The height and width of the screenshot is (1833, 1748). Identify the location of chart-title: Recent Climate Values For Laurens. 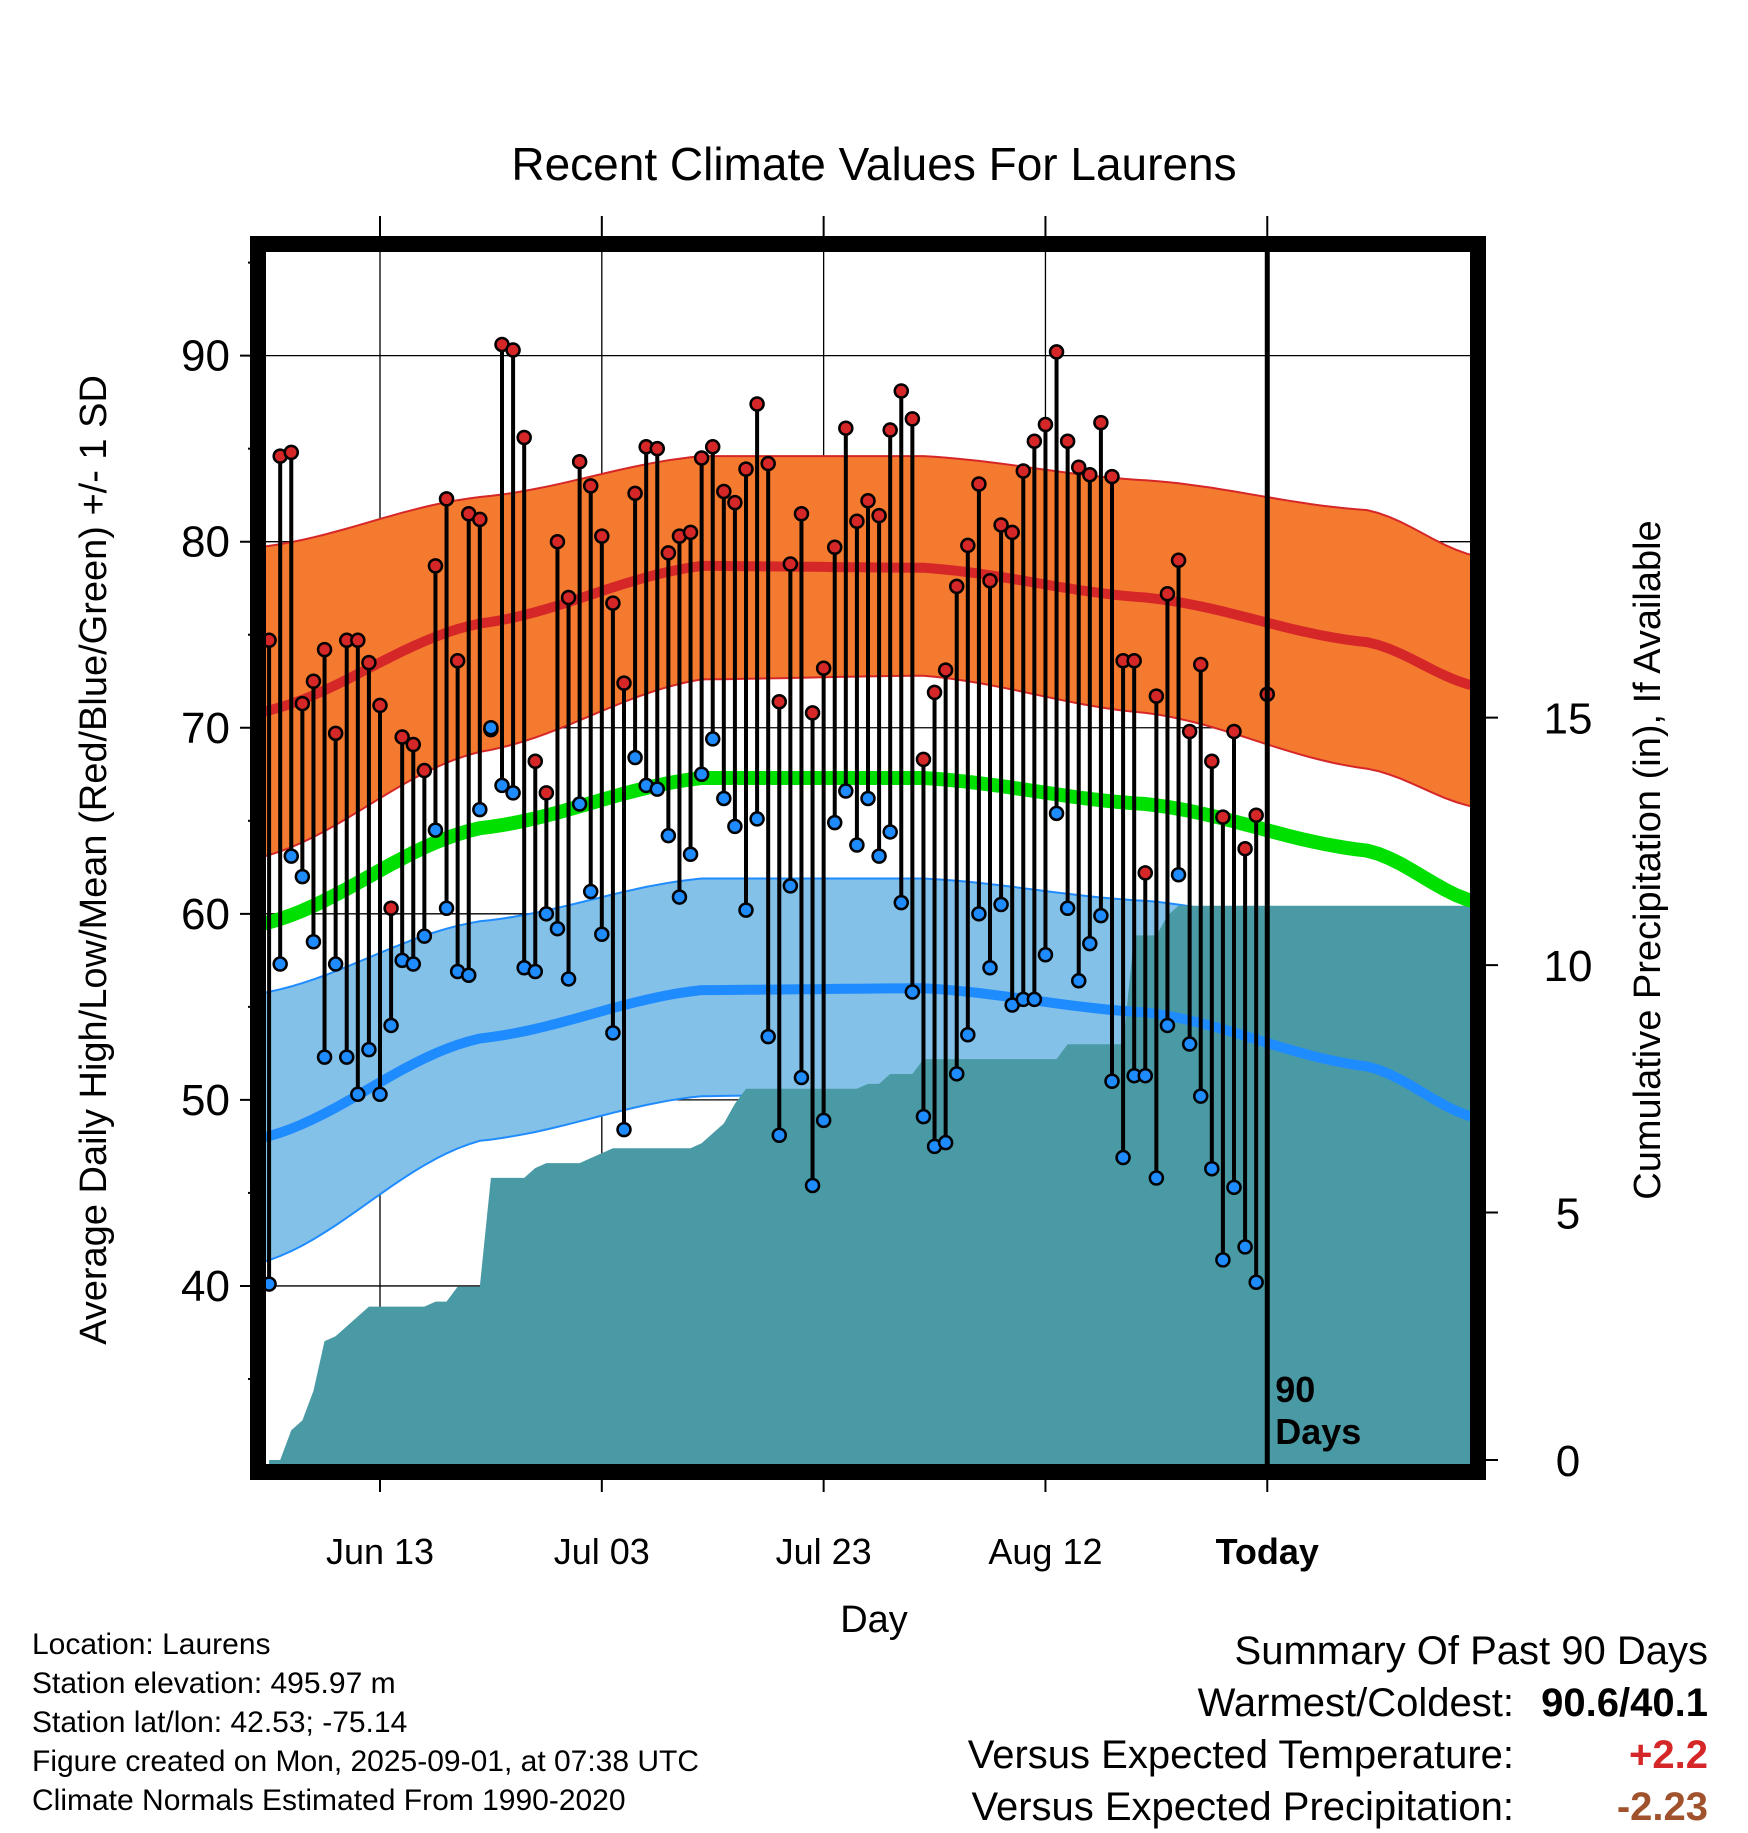
(873, 164).